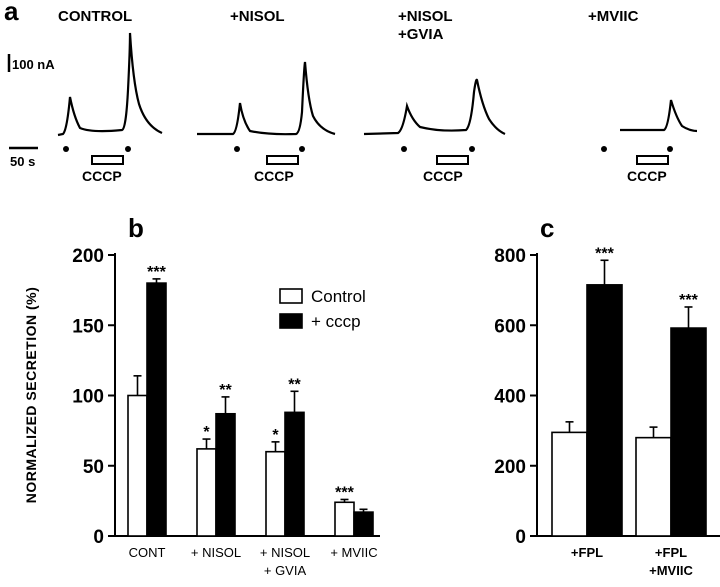 This screenshot has height=587, width=720. Describe the element at coordinates (147, 552) in the screenshot. I see `category-label: CONT` at that location.